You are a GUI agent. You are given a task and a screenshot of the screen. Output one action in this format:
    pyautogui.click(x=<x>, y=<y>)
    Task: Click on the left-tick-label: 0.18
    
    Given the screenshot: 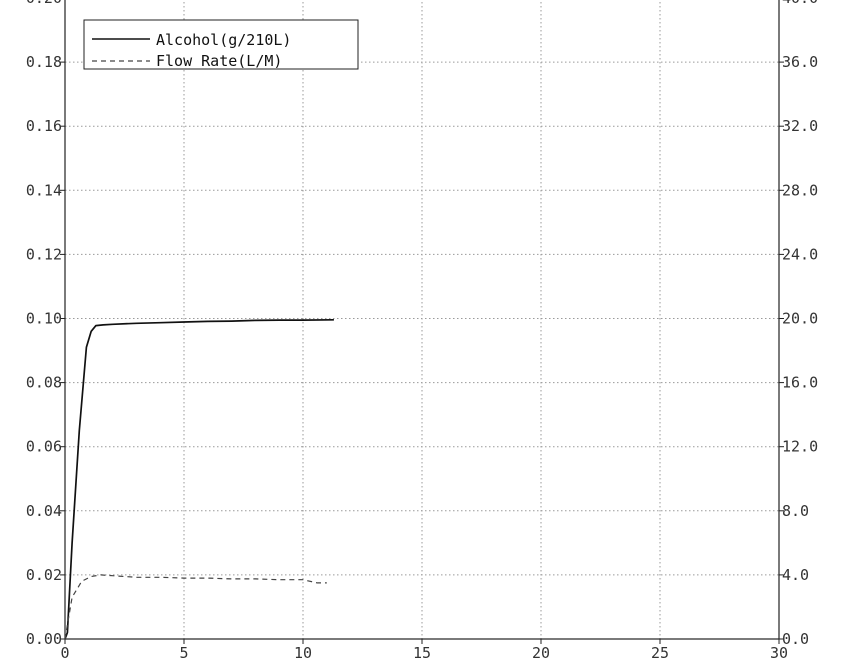 What is the action you would take?
    pyautogui.click(x=44, y=62)
    